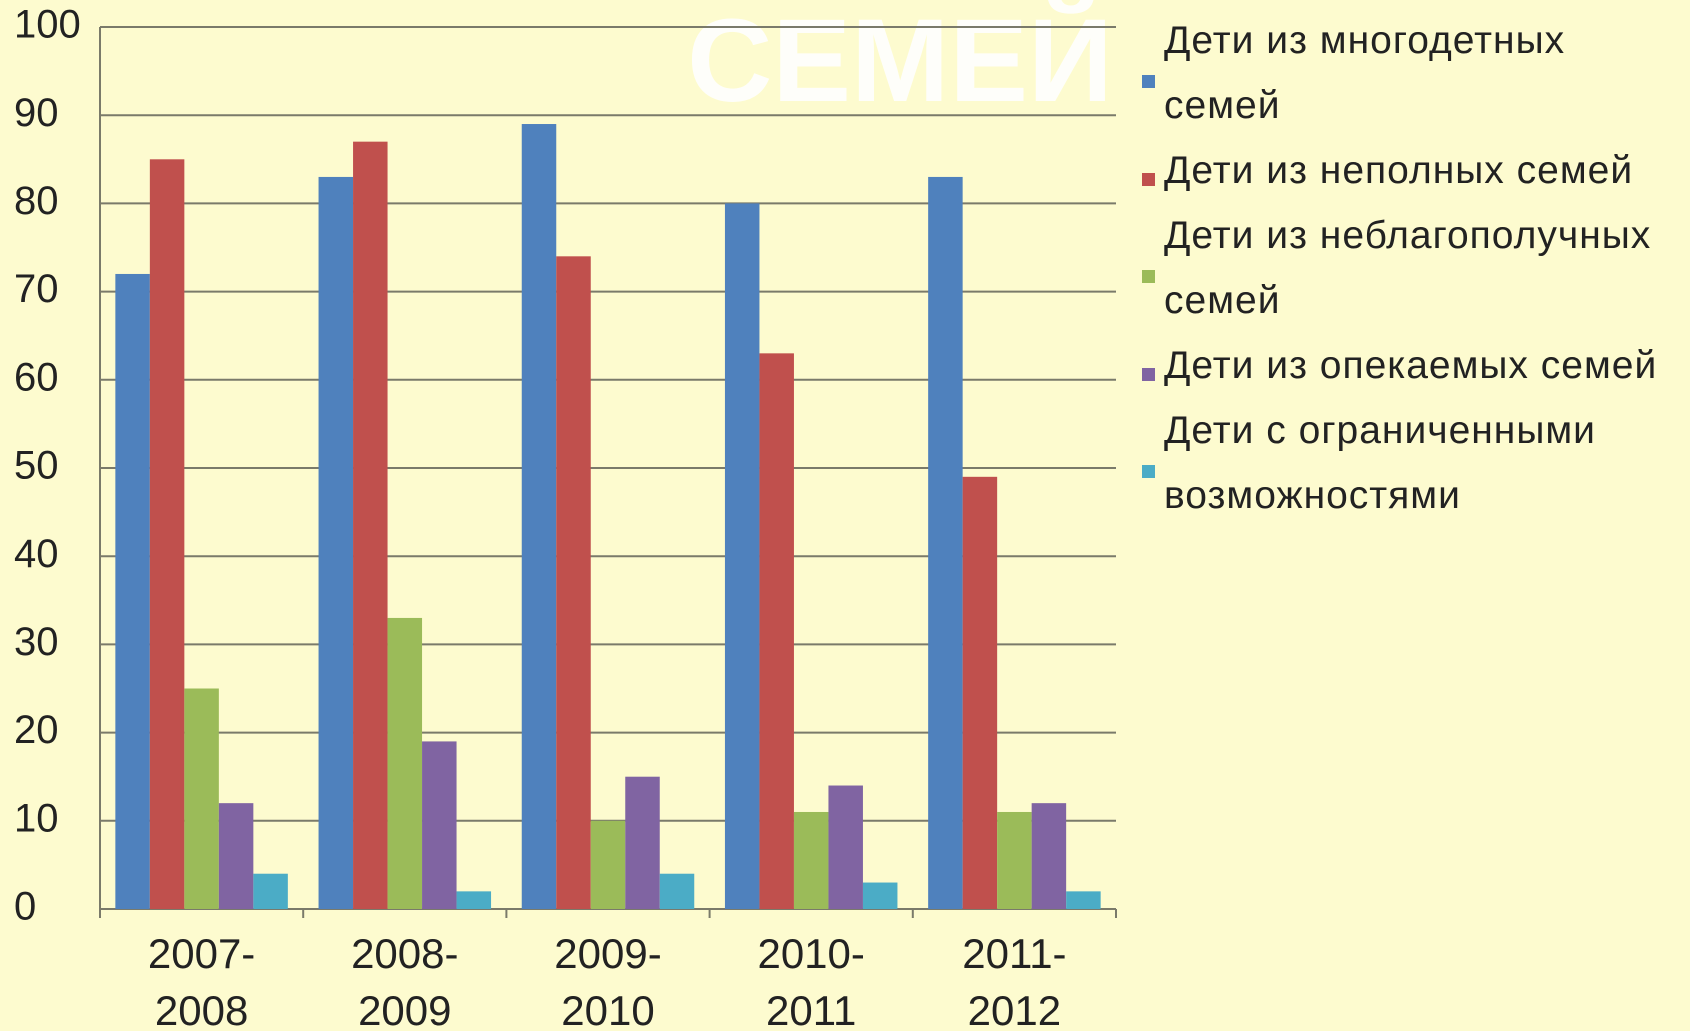 The width and height of the screenshot is (1690, 1031). I want to click on x-tick-label: 2007-2008, so click(201, 980).